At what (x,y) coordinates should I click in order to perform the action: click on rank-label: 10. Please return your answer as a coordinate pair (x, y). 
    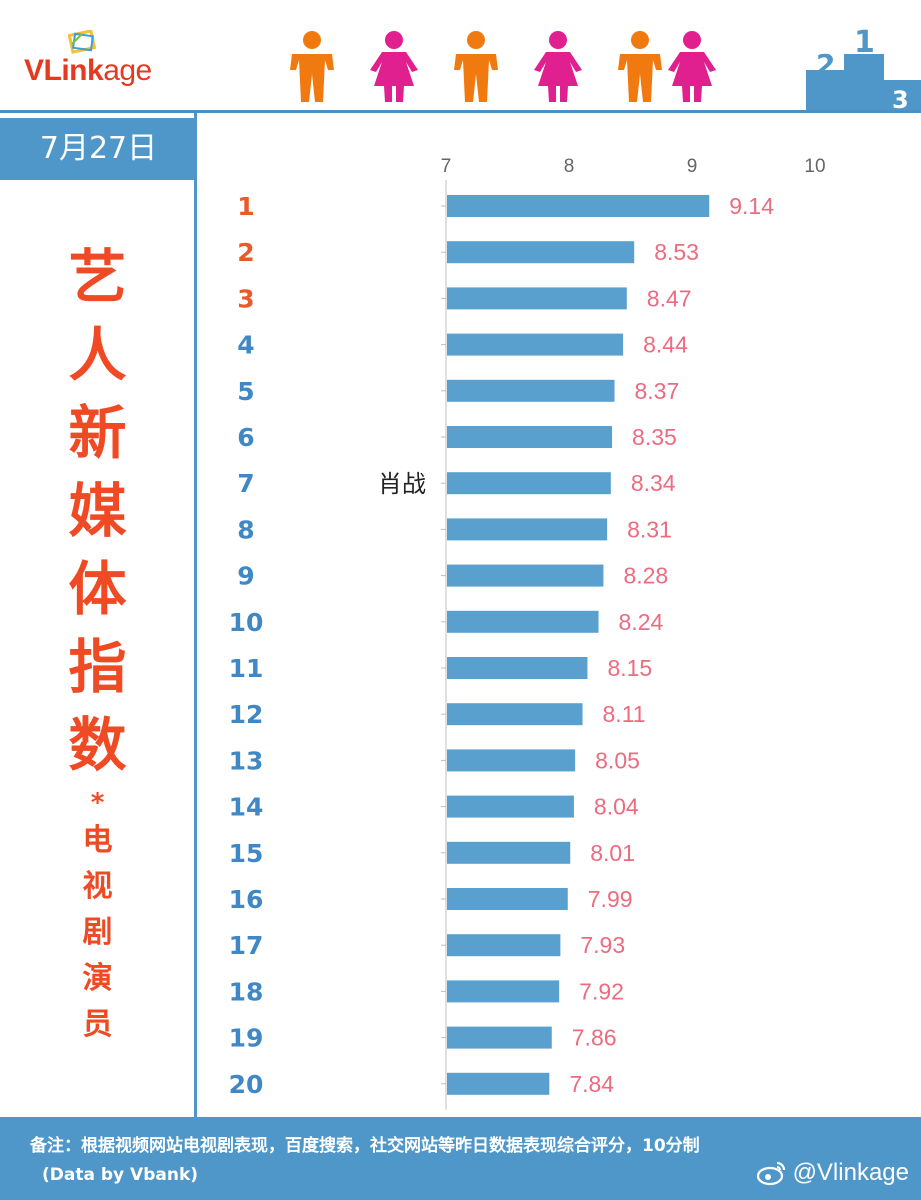
    Looking at the image, I should click on (246, 622).